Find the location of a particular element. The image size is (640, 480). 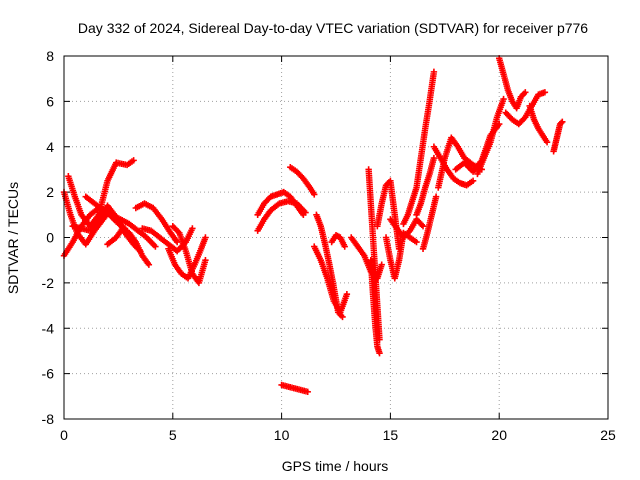

y-tick-labels: -8 -6 -4 -2 0 2 4 6 8 is located at coordinates (48, 237).